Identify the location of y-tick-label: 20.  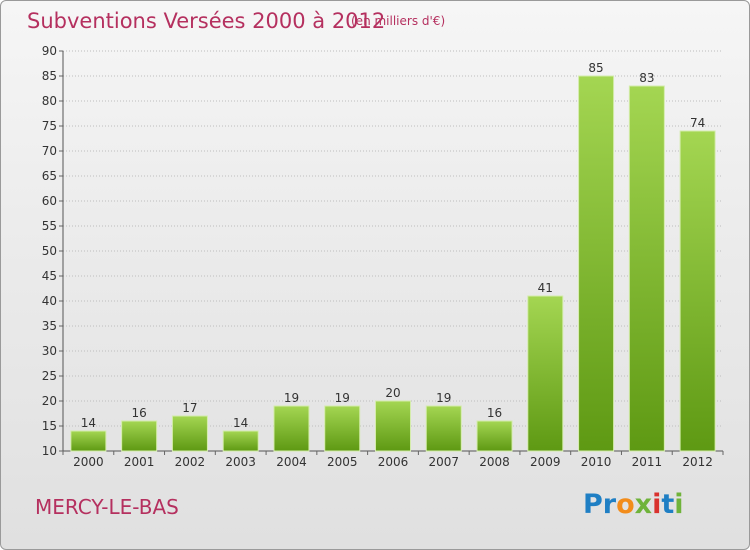
(49, 401).